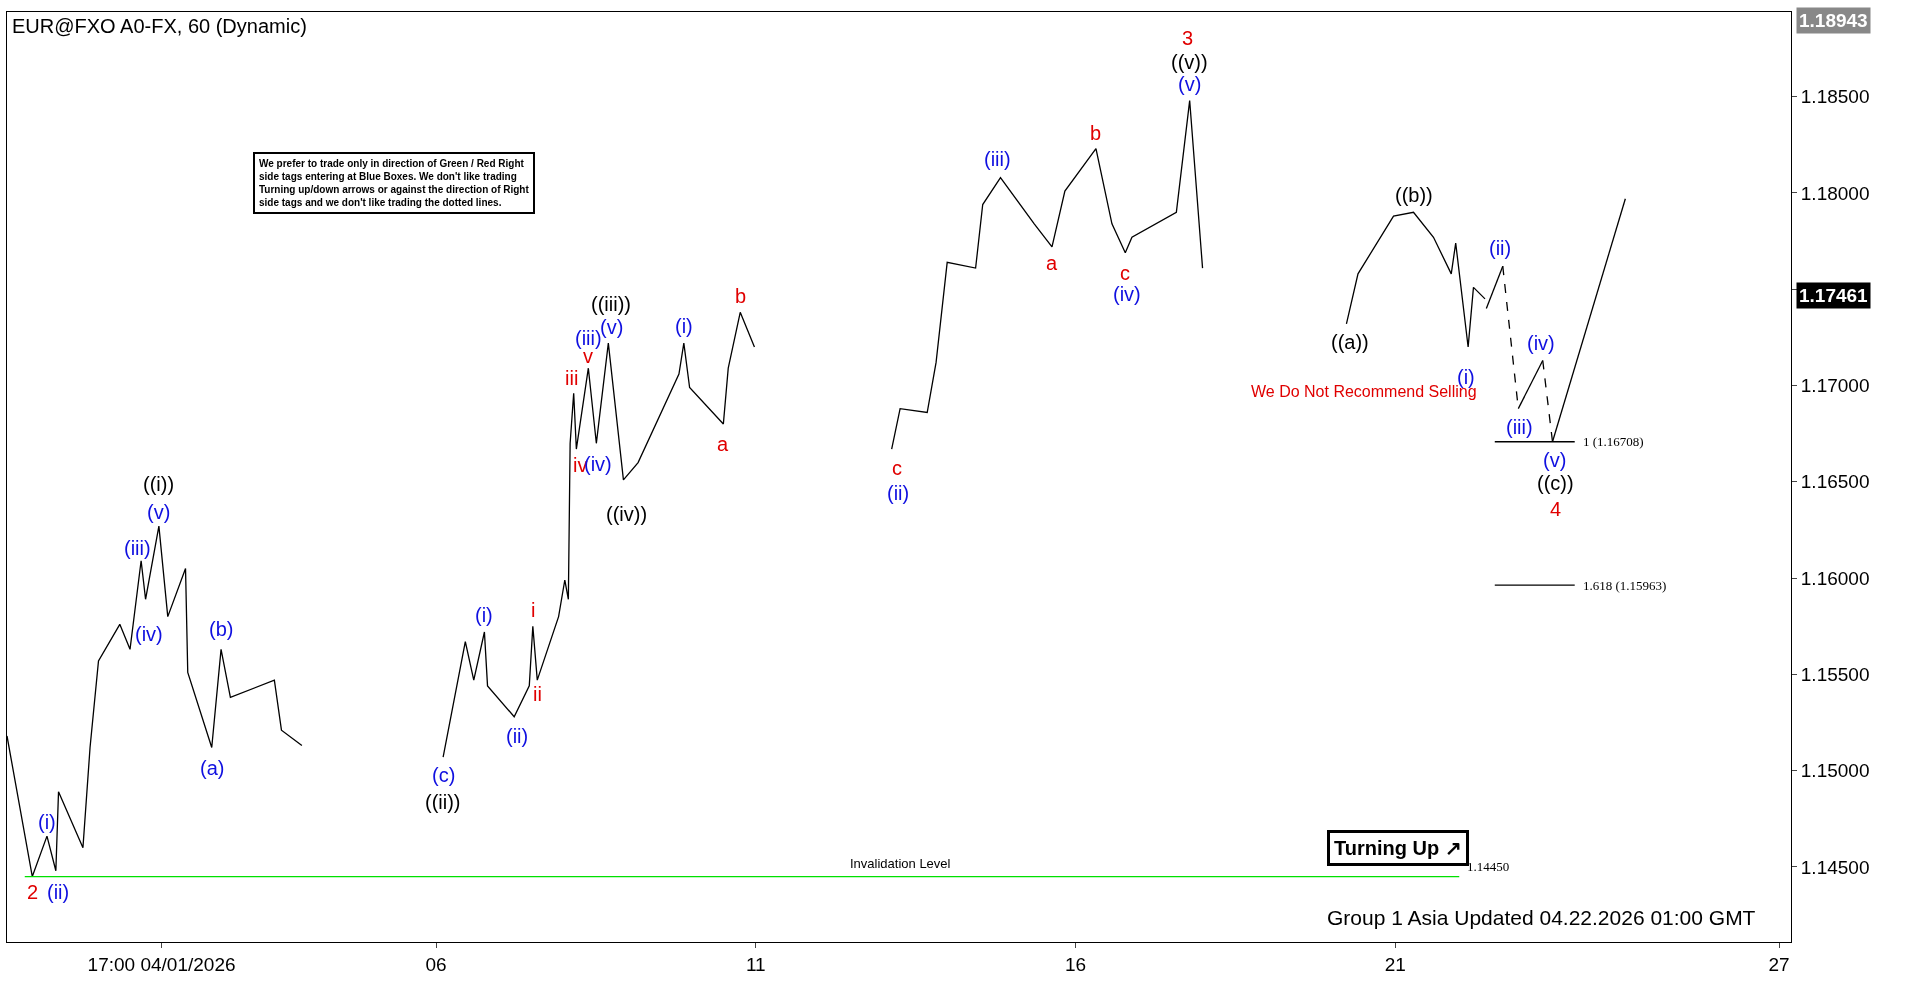 The width and height of the screenshot is (1912, 981). I want to click on x-tick-label: 16, so click(1075, 964).